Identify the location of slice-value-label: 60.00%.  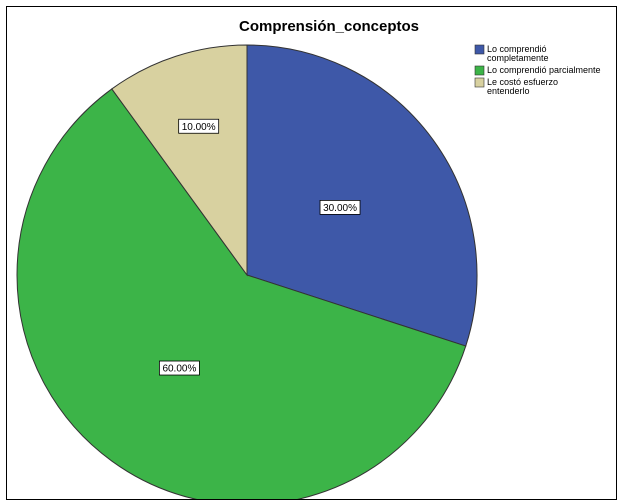
(179, 369).